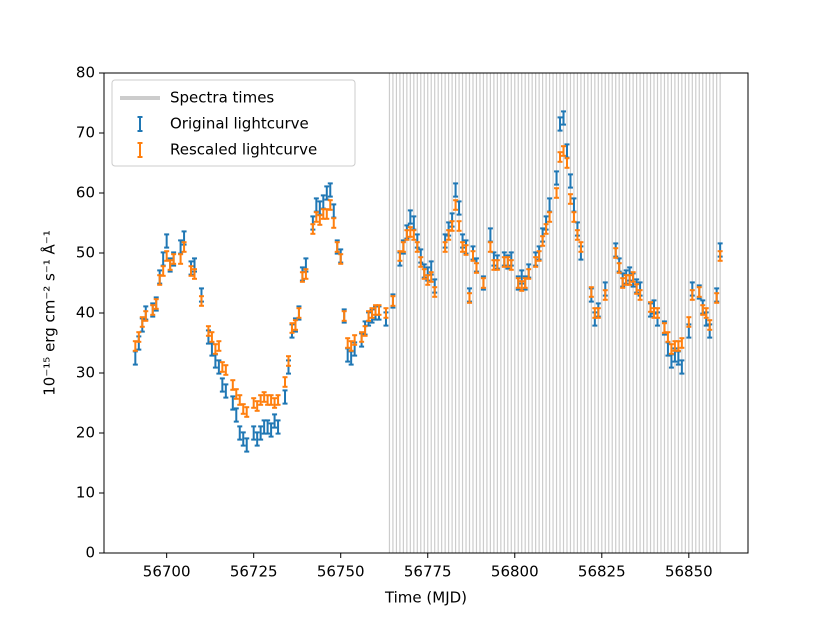  What do you see at coordinates (254, 572) in the screenshot?
I see `x-tick-label: 56725` at bounding box center [254, 572].